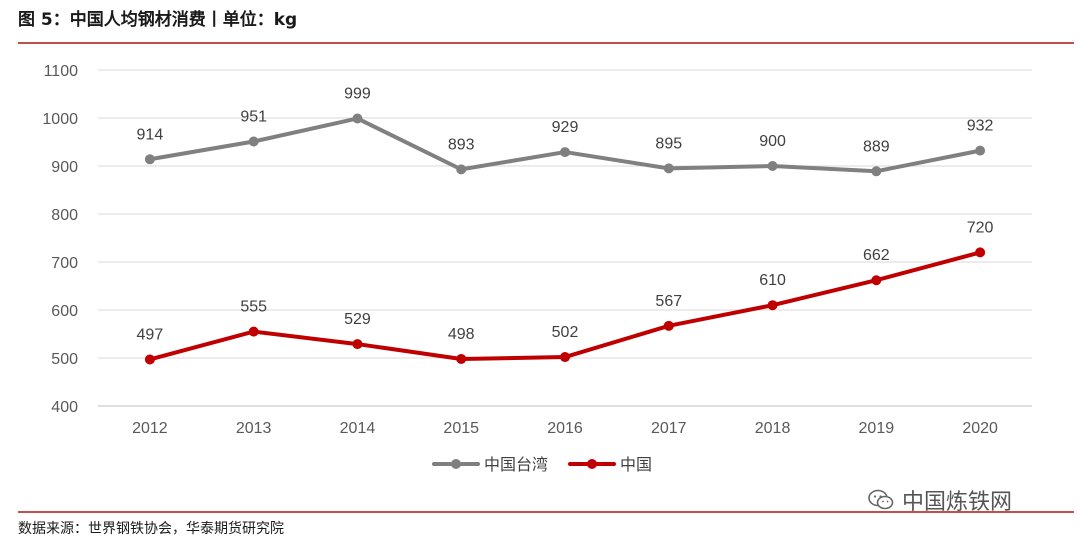 This screenshot has height=548, width=1080. What do you see at coordinates (668, 143) in the screenshot?
I see `data-label: 895` at bounding box center [668, 143].